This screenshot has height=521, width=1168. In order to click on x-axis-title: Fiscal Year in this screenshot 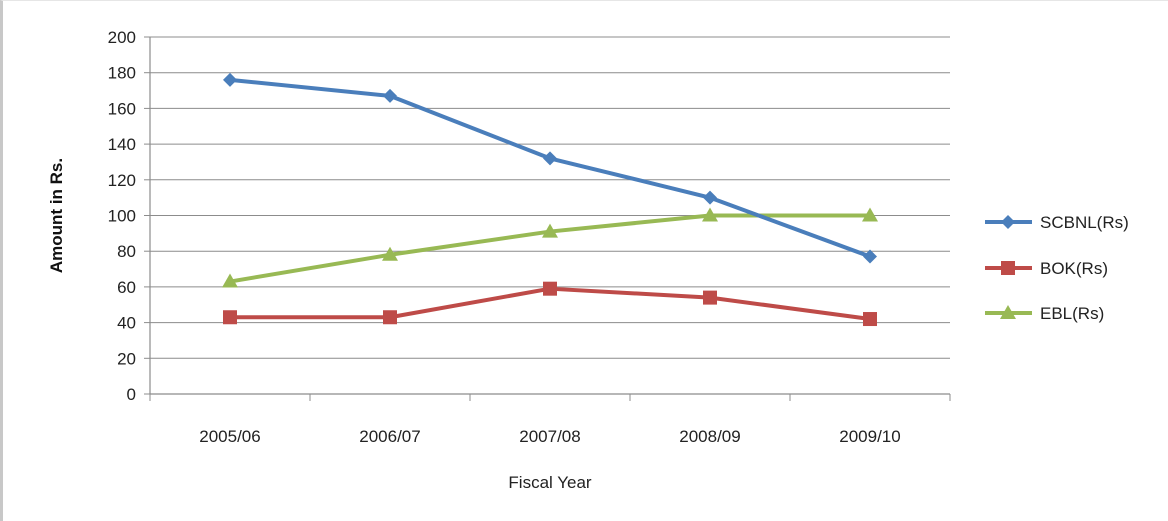, I will do `click(549, 482)`.